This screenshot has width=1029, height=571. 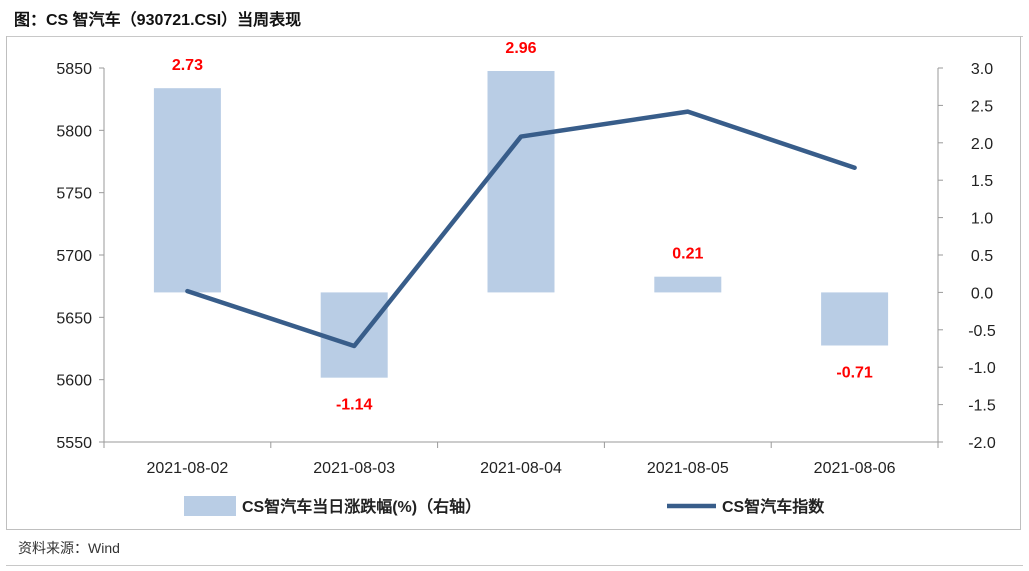 What do you see at coordinates (982, 69) in the screenshot?
I see `right-tick-label: 3.0` at bounding box center [982, 69].